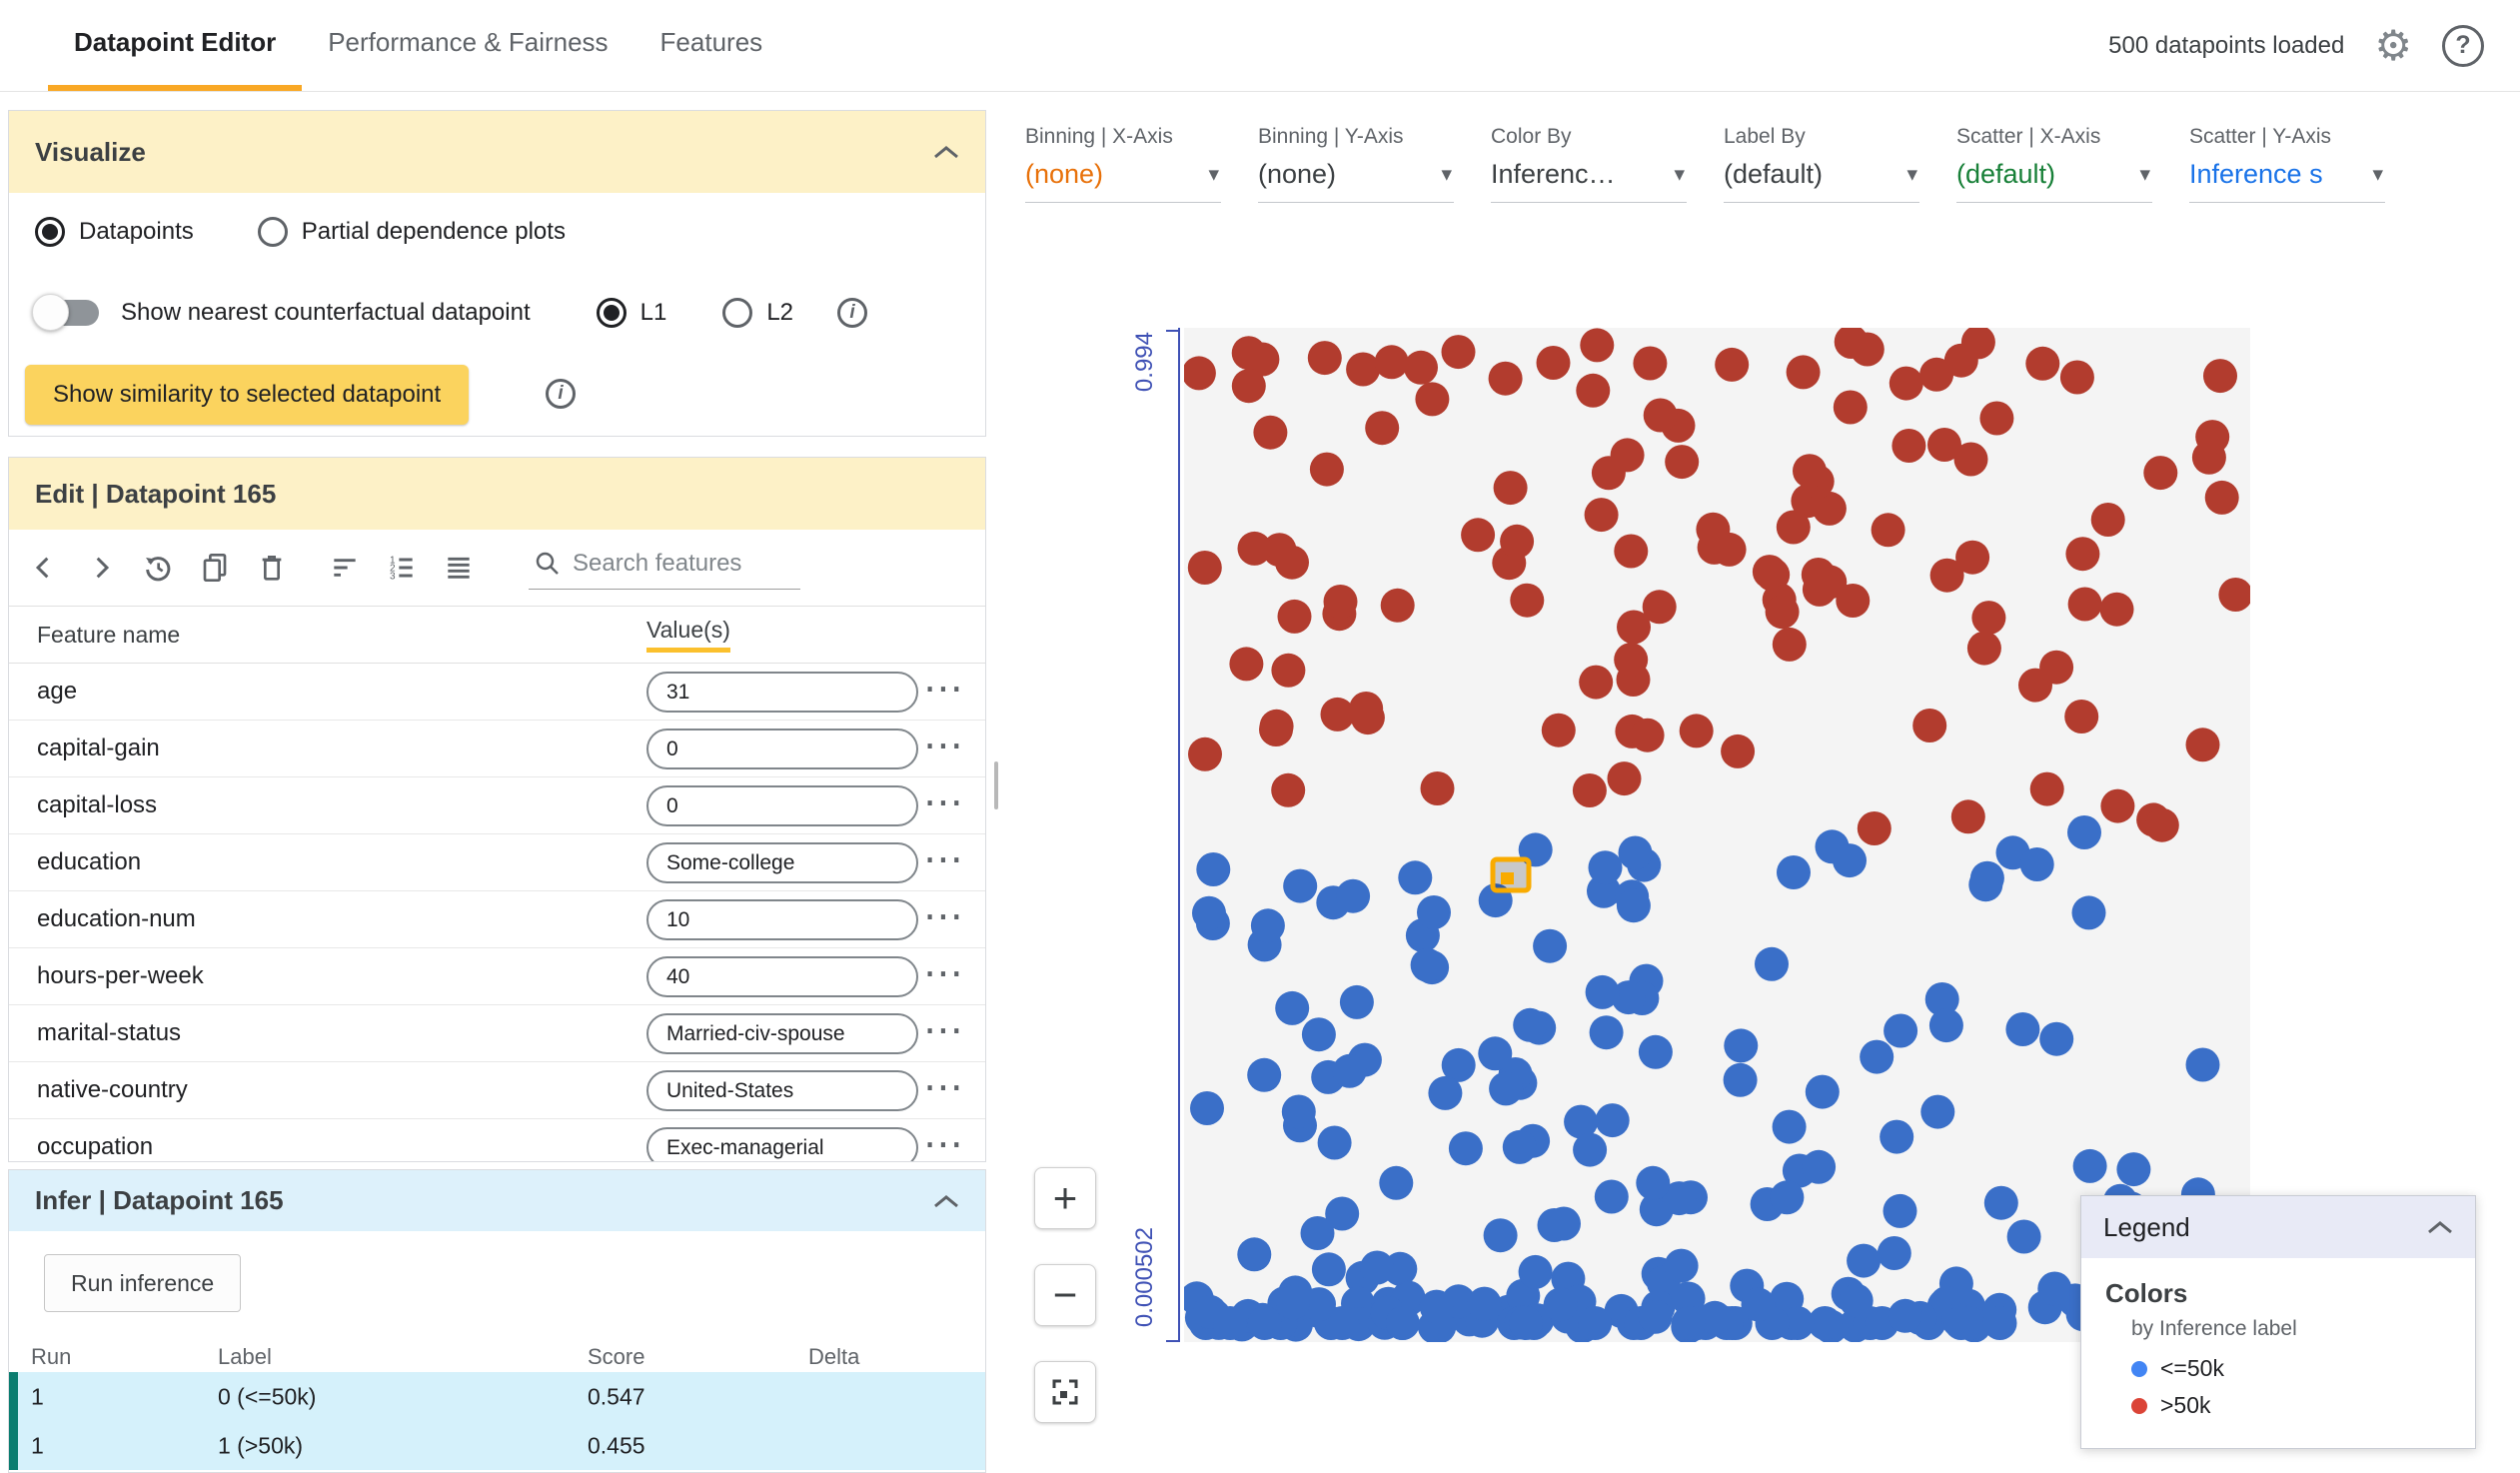 The width and height of the screenshot is (2520, 1473). What do you see at coordinates (946, 1201) in the screenshot?
I see `collapse-chevron-up-icon` at bounding box center [946, 1201].